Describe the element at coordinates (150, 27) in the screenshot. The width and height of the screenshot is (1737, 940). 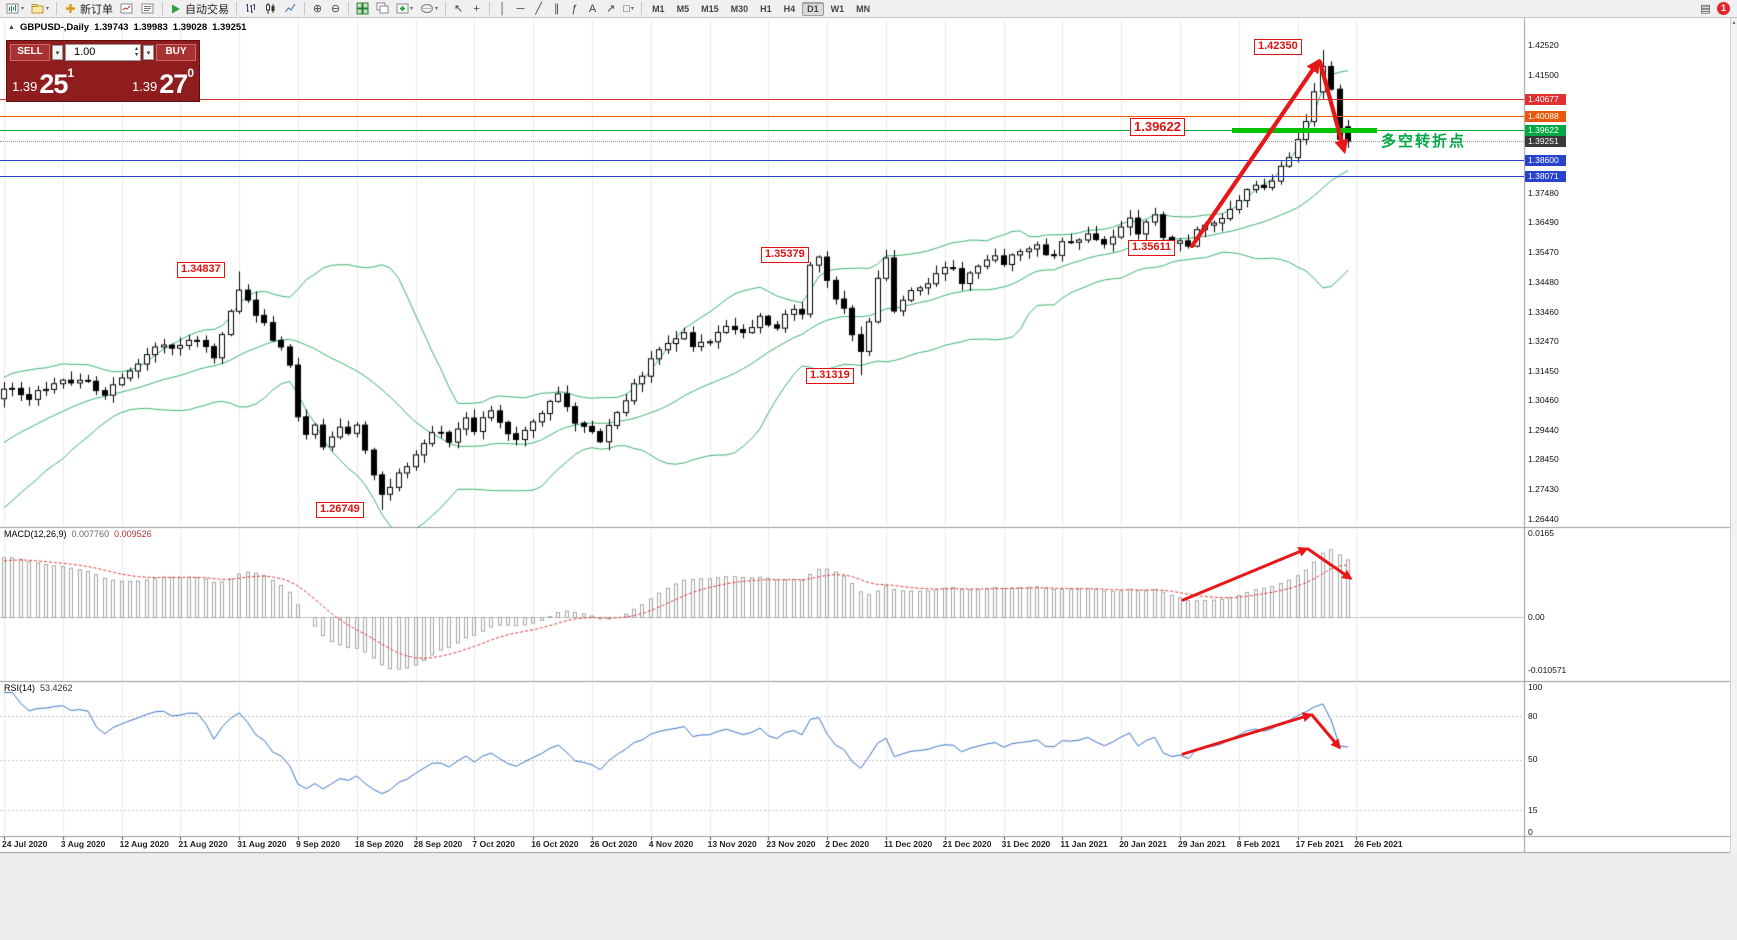
I see `ohlc-high: 1.39983` at that location.